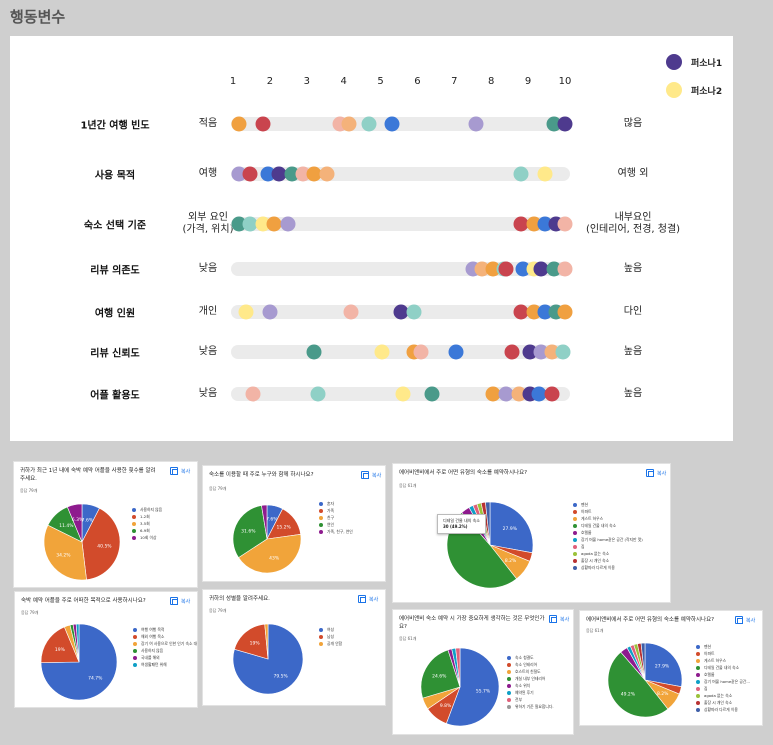  What do you see at coordinates (674, 62) in the screenshot?
I see `persona1-dot` at bounding box center [674, 62].